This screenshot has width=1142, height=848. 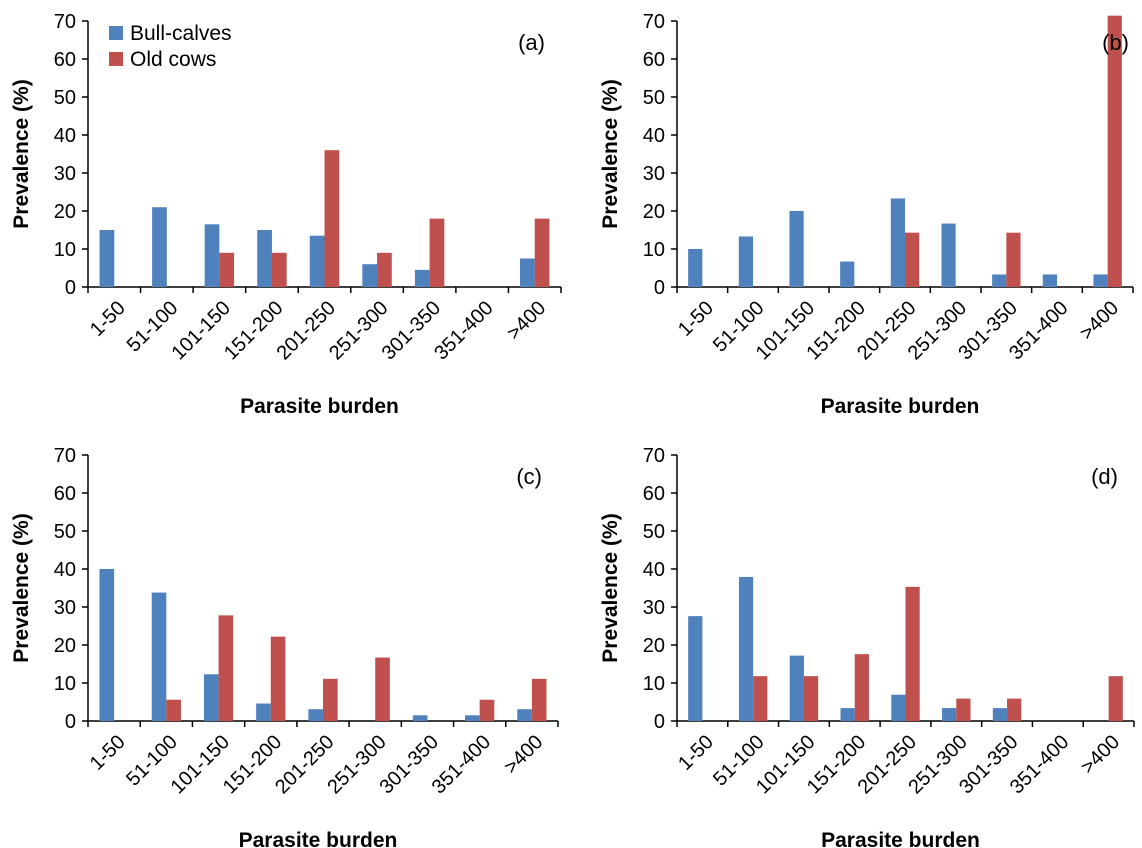 I want to click on panel-label: (d), so click(x=1104, y=476).